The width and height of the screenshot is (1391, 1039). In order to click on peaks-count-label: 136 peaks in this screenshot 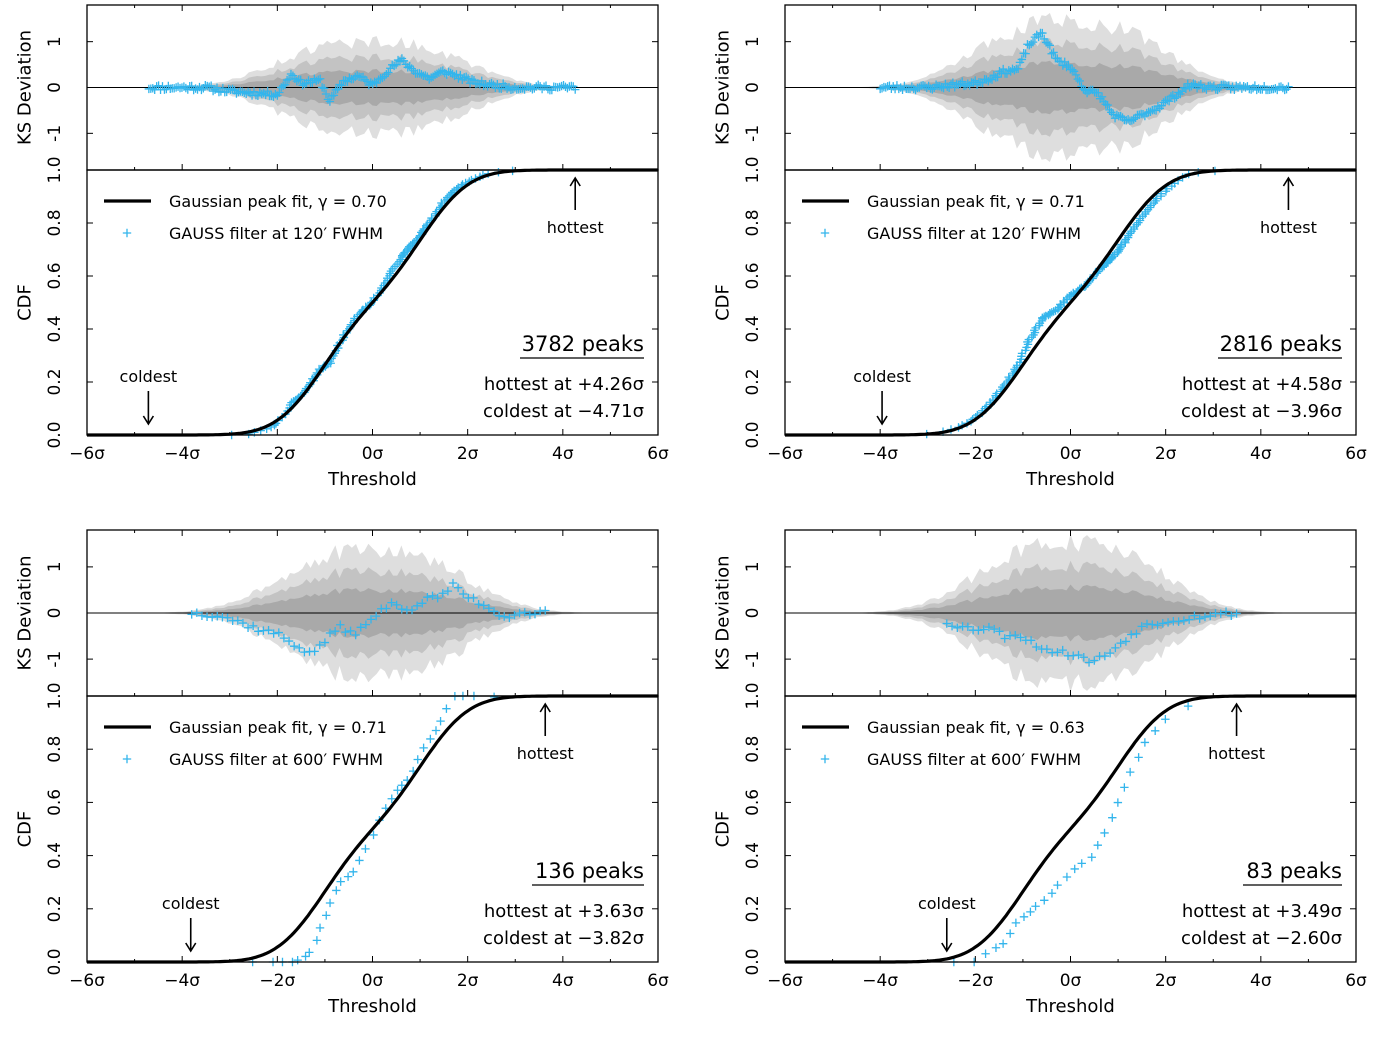, I will do `click(589, 871)`.